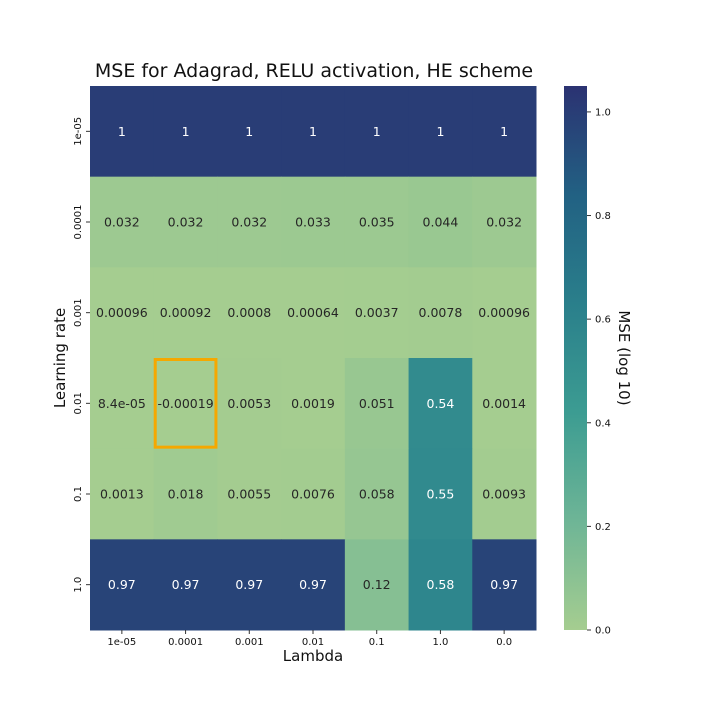 This screenshot has height=720, width=720. I want to click on y-tick-label: 0.01, so click(78, 403).